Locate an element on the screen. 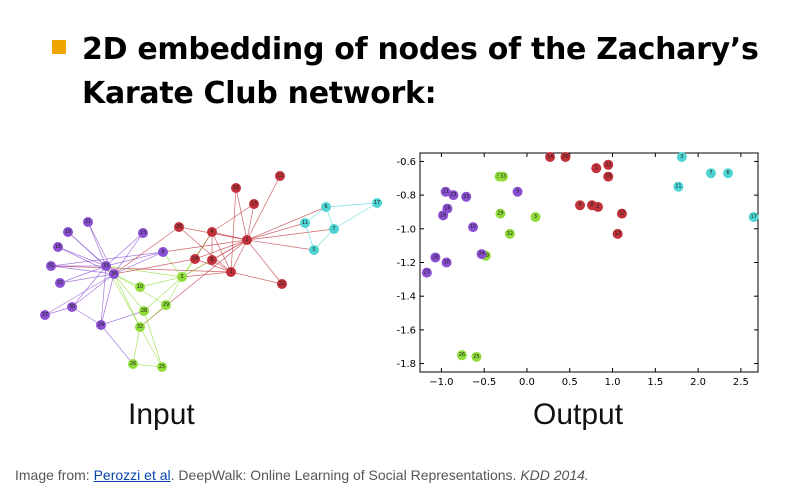 The height and width of the screenshot is (489, 800). scatter-point-label: 32 is located at coordinates (510, 234).